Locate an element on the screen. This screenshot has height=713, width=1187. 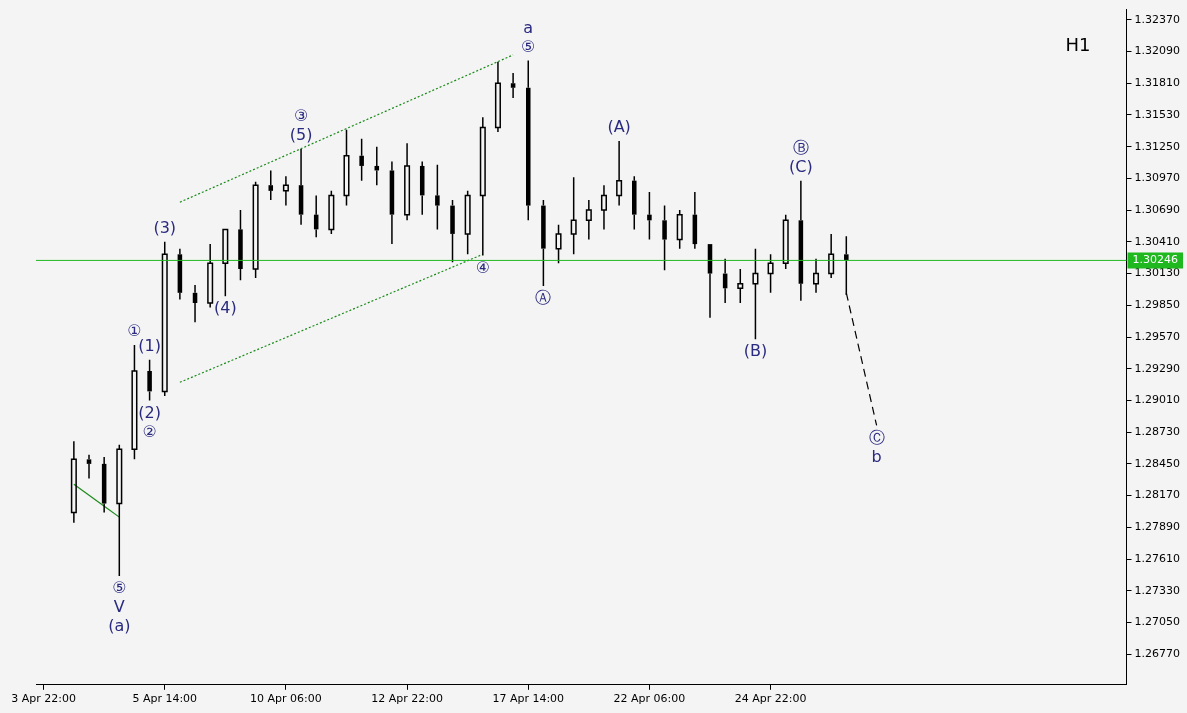
annotation: b is located at coordinates (876, 456).